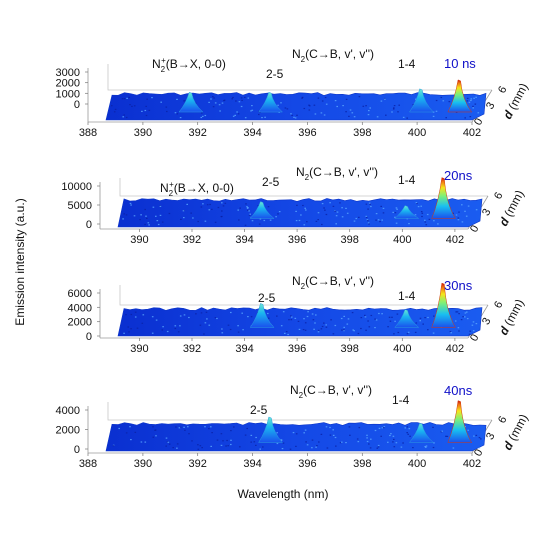  What do you see at coordinates (77, 450) in the screenshot?
I see `z-tick-label: 0` at bounding box center [77, 450].